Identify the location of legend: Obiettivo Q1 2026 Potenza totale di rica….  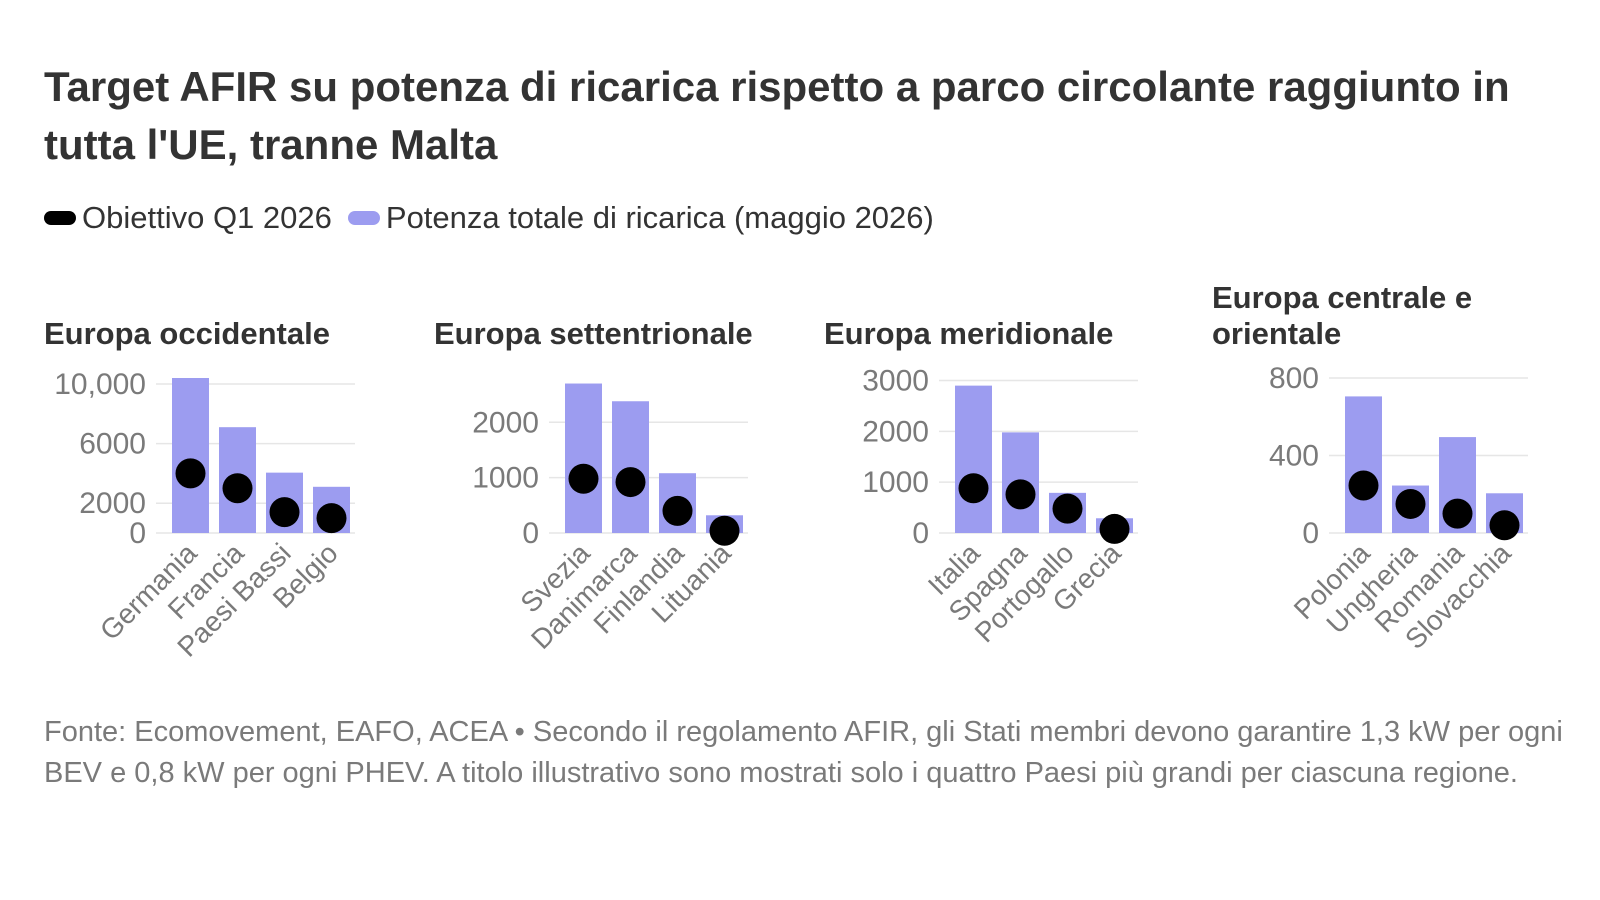
(497, 218).